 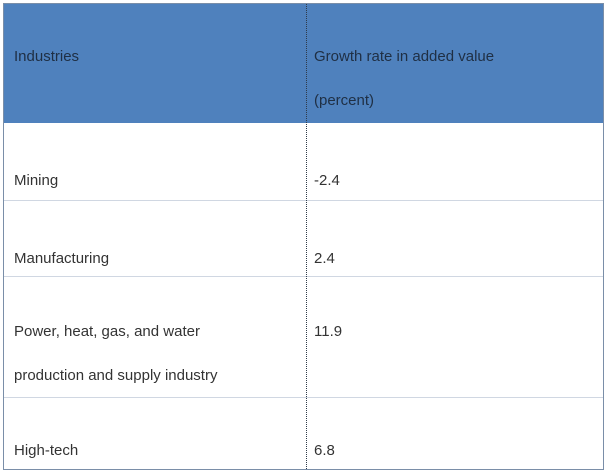 I want to click on industry-cell: High-tech, so click(x=46, y=450).